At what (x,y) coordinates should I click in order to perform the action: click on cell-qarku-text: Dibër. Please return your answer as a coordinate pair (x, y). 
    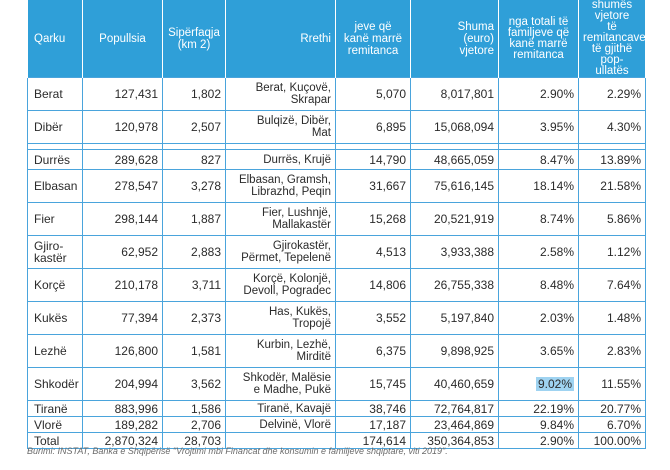
    Looking at the image, I should click on (48, 127).